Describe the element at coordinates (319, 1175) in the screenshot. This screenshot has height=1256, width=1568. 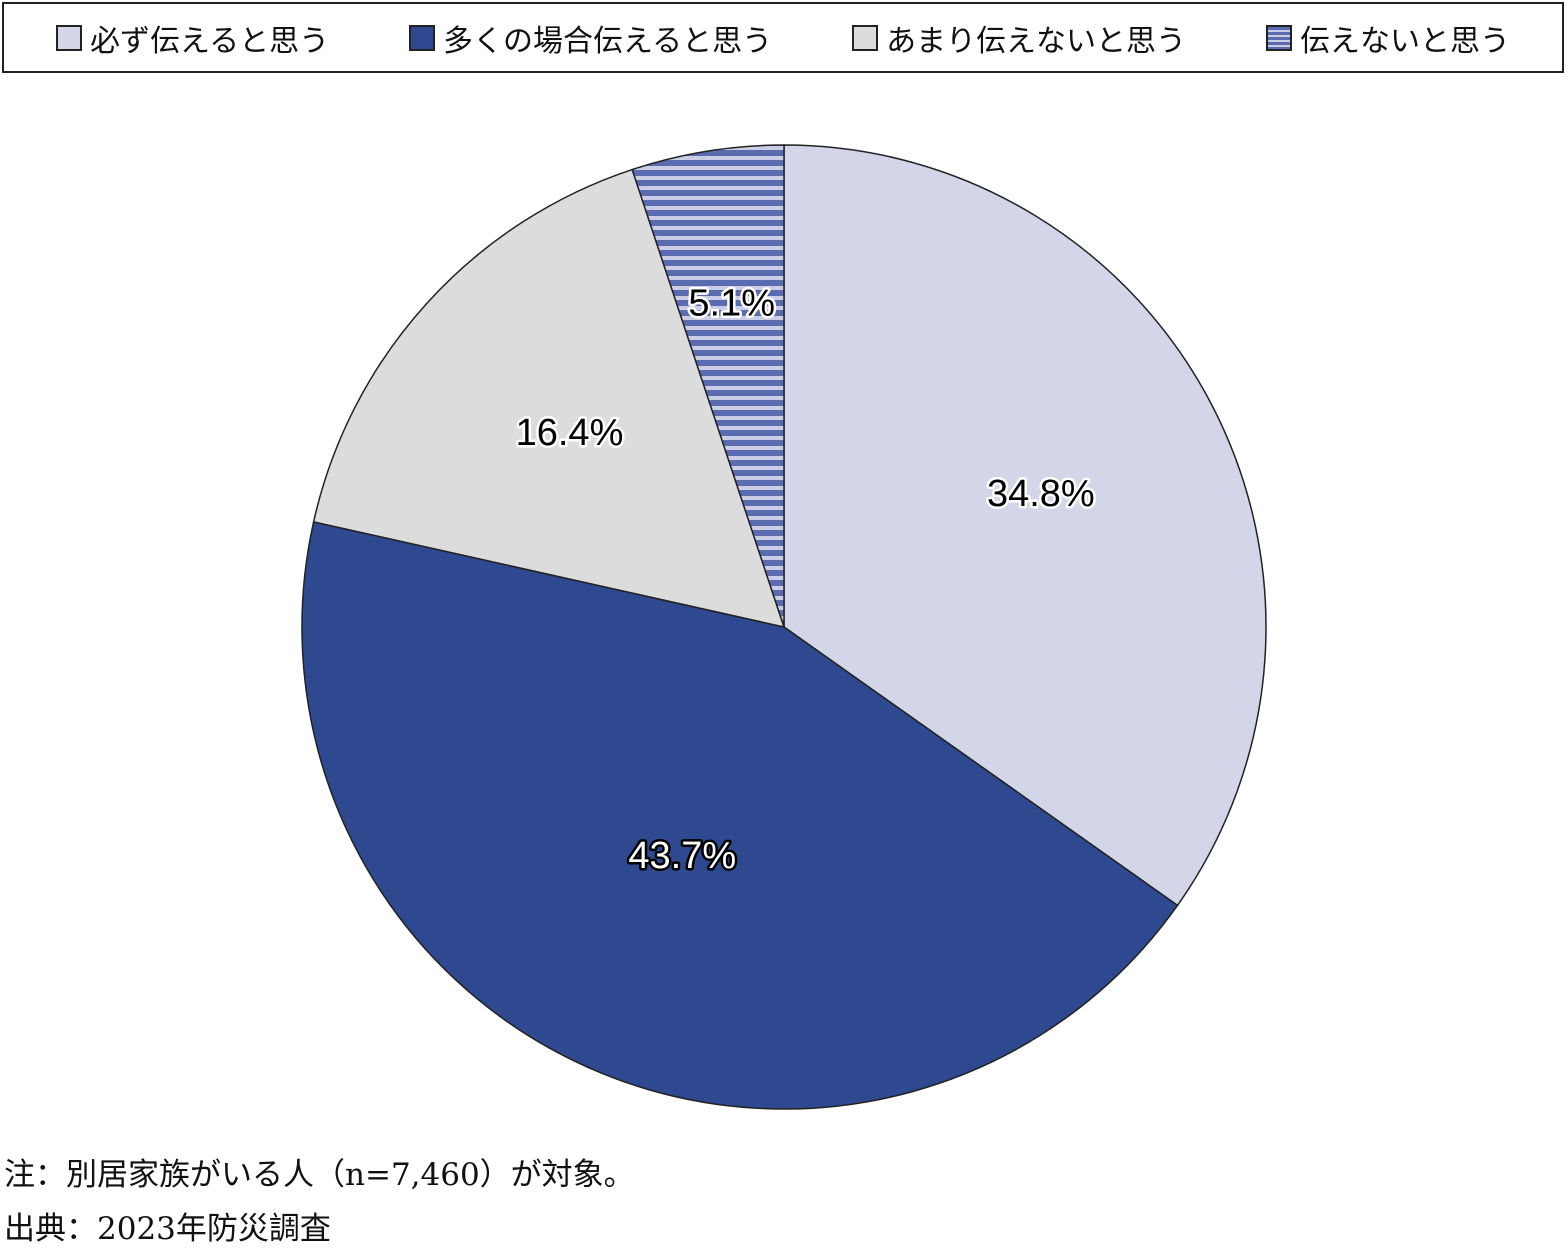
I see `note-text: 注：別居家族がいる人（n=7,460）が対象。` at that location.